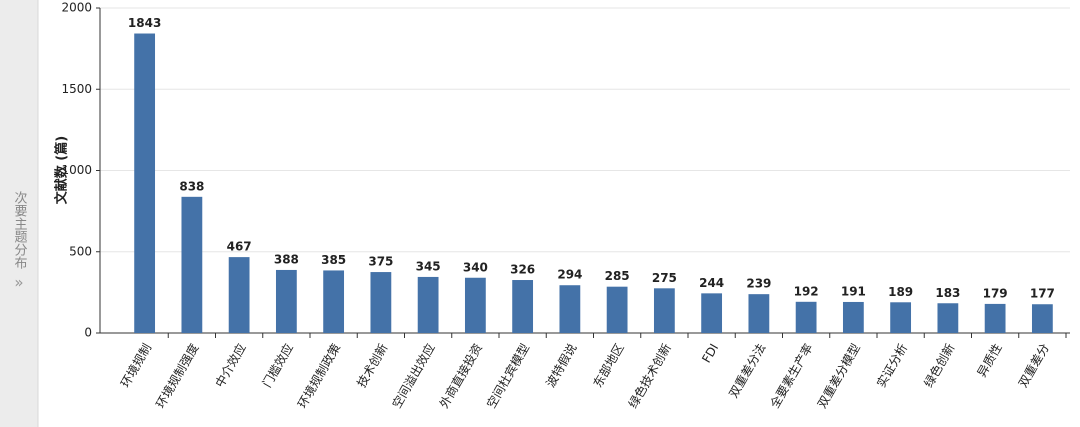 This screenshot has height=427, width=1080. What do you see at coordinates (990, 360) in the screenshot?
I see `x-tick-label: 异质性` at bounding box center [990, 360].